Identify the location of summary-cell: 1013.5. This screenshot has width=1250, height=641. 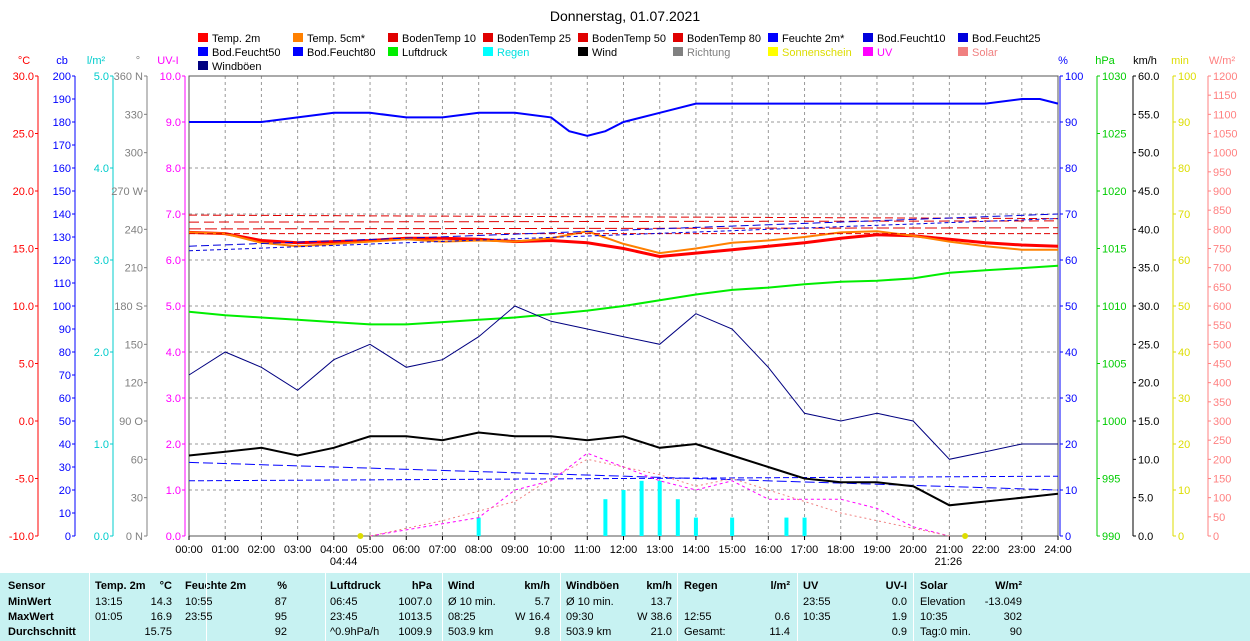
(415, 617).